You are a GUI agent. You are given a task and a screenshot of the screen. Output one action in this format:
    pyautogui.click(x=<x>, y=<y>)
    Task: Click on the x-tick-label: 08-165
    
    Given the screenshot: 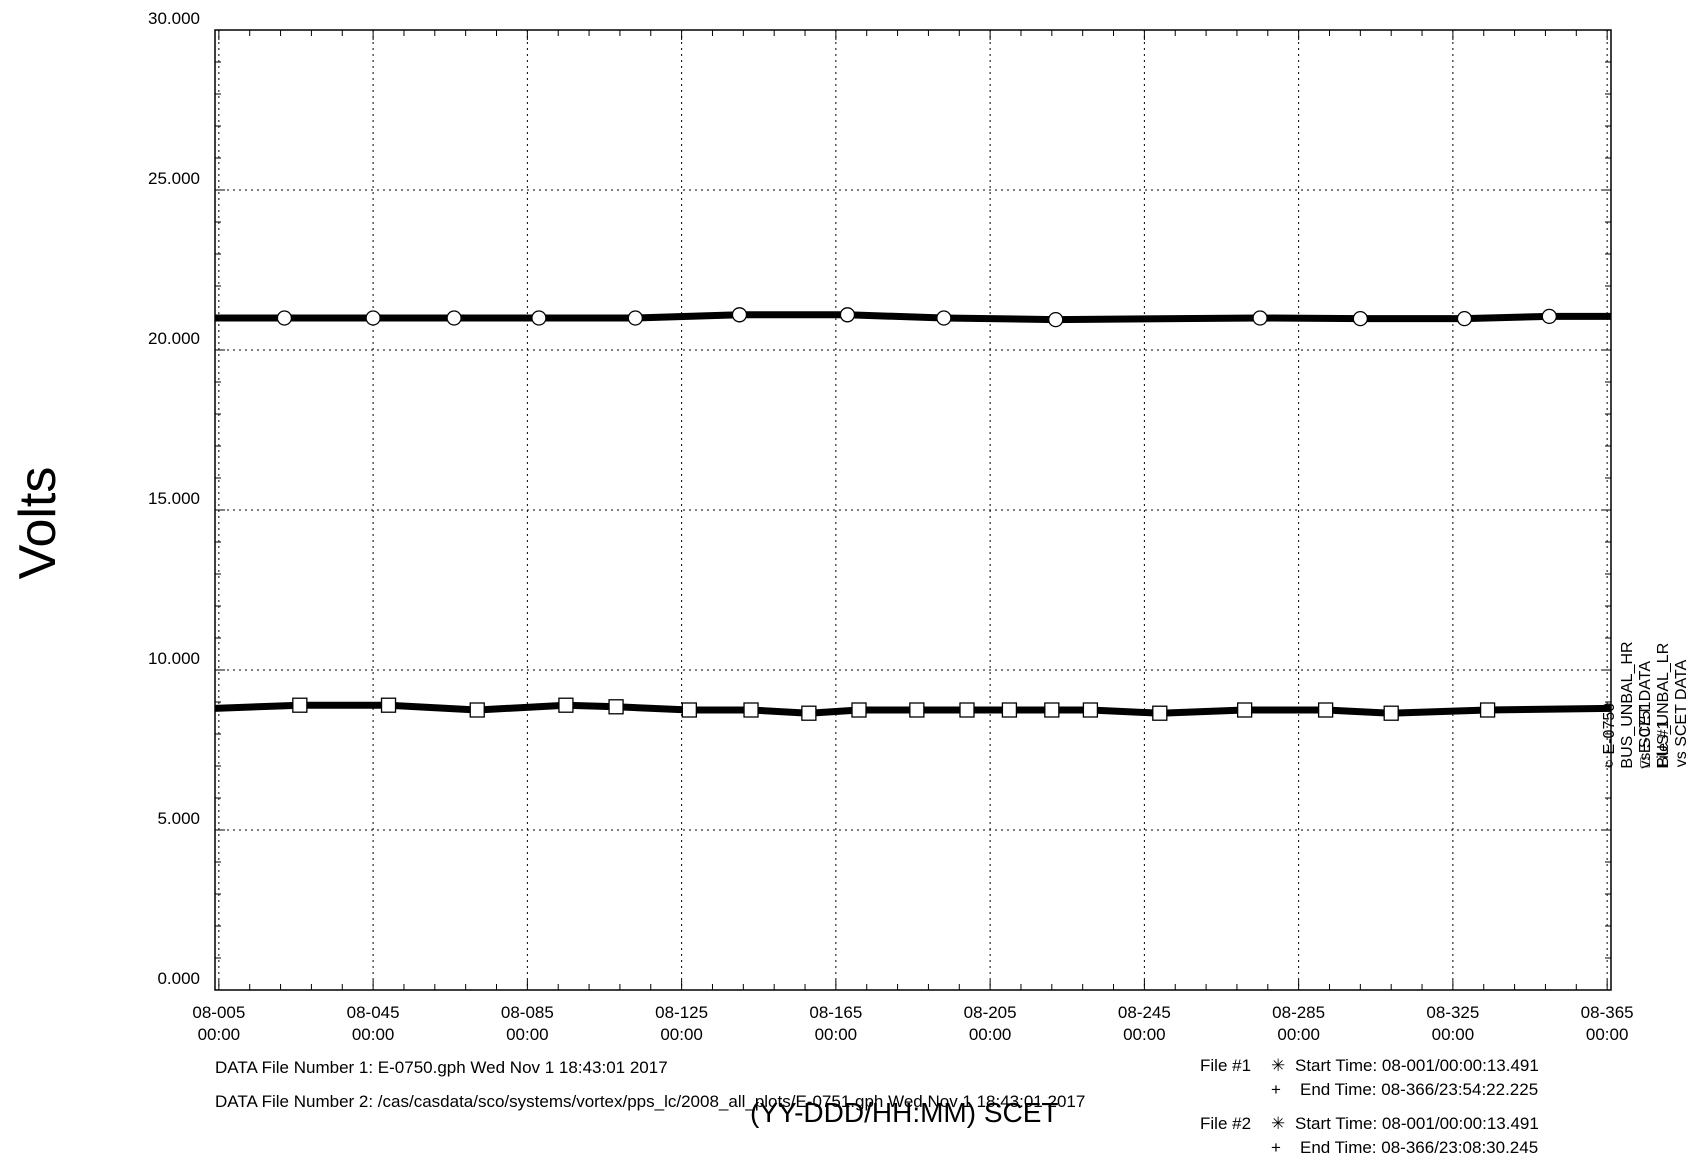 What is the action you would take?
    pyautogui.click(x=835, y=1012)
    